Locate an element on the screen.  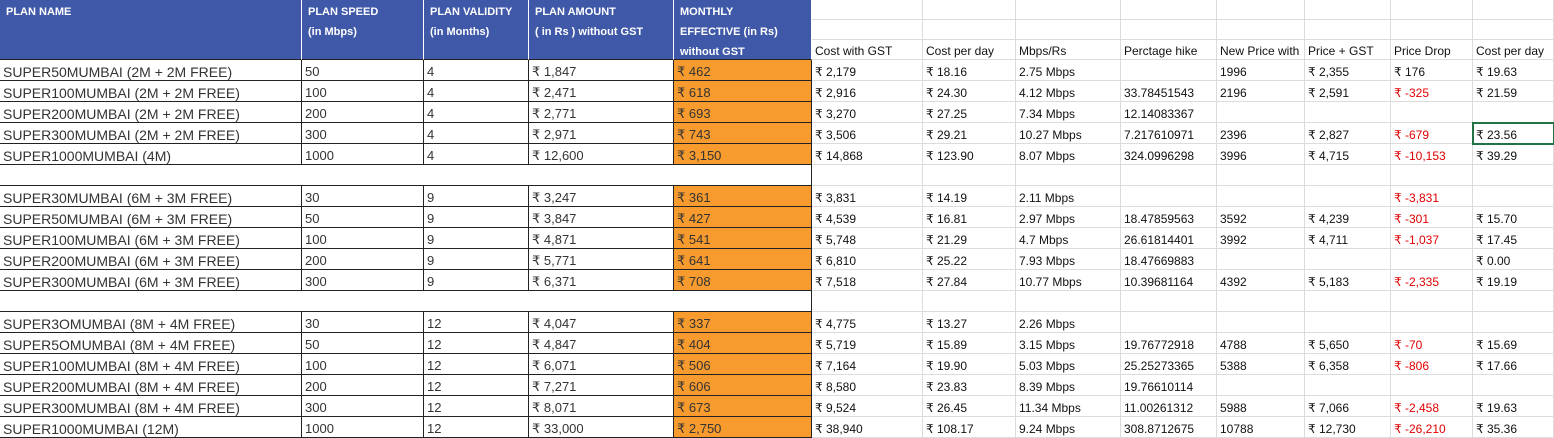
cell: ₹ 361 is located at coordinates (743, 196).